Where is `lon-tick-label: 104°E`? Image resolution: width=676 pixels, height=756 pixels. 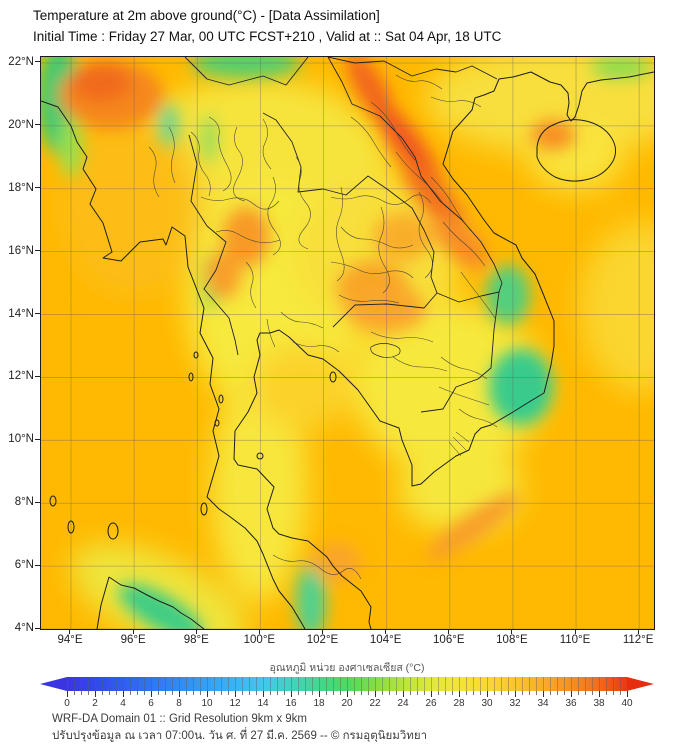
lon-tick-label: 104°E is located at coordinates (385, 640).